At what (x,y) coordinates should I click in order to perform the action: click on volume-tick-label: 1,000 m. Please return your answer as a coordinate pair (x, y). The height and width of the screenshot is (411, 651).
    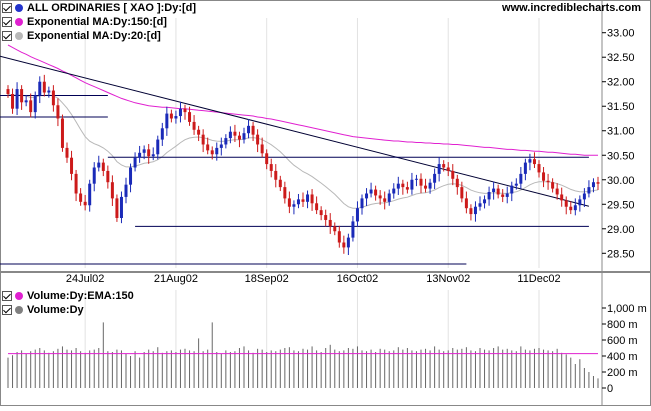
    Looking at the image, I should click on (627, 309).